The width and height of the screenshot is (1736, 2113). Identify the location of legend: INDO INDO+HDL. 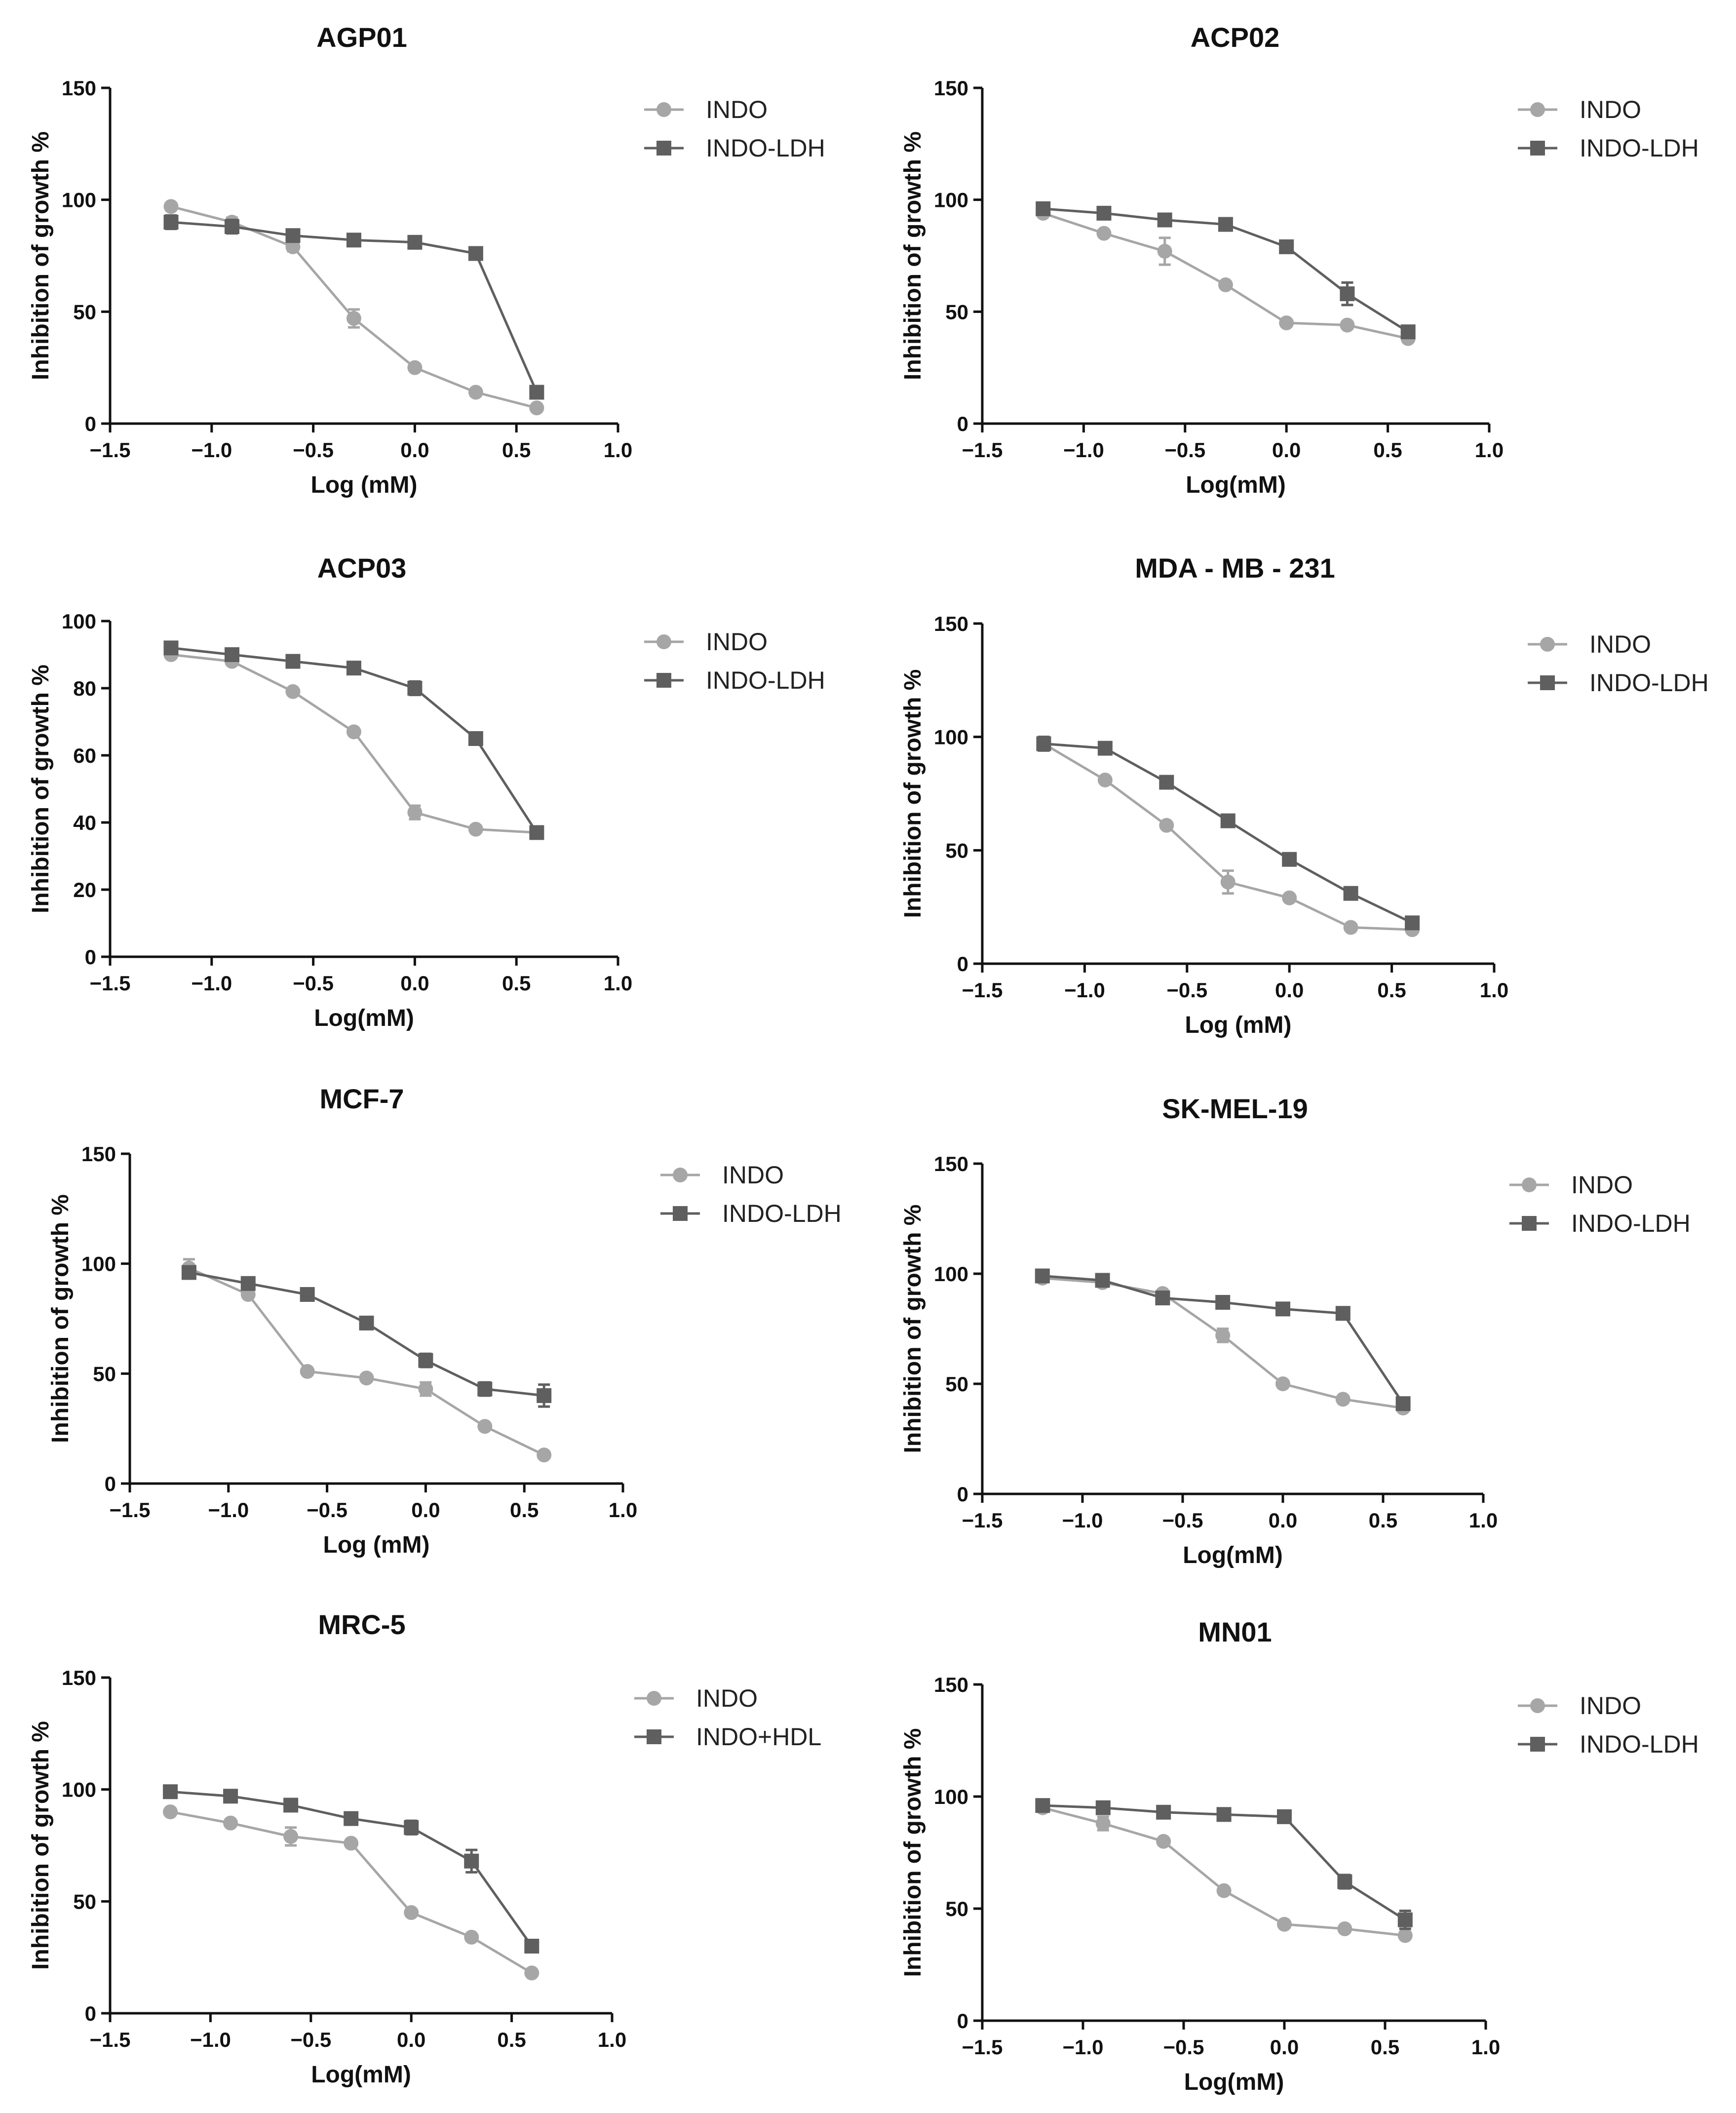
(728, 1717).